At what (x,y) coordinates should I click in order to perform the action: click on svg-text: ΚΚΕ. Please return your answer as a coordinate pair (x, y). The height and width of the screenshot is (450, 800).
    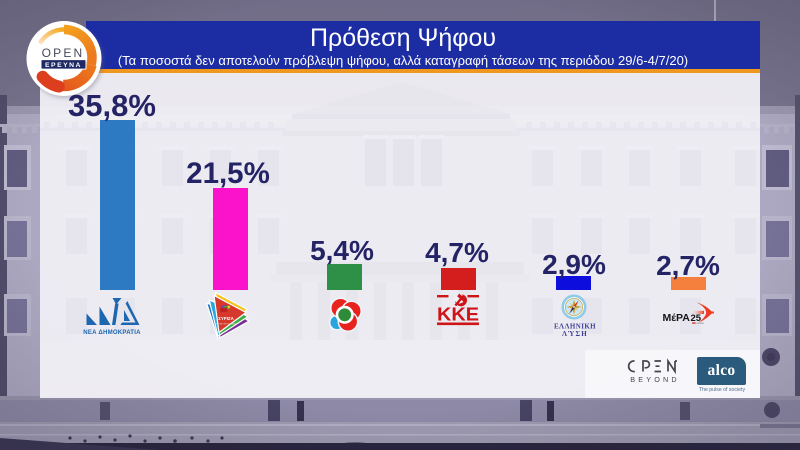
    Looking at the image, I should click on (458, 315).